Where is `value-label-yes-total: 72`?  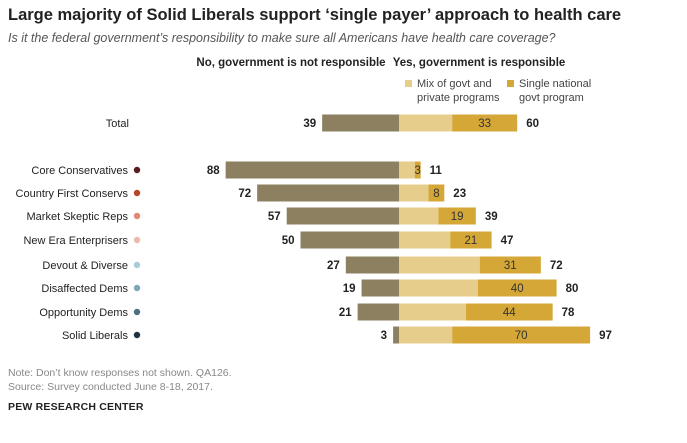
value-label-yes-total: 72 is located at coordinates (556, 266).